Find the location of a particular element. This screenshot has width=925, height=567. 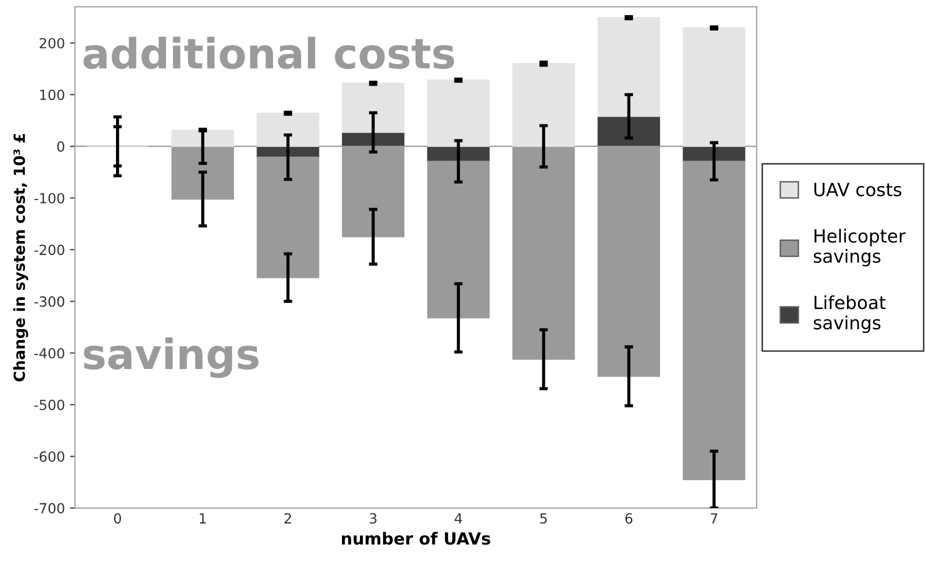

x-tick-label: 3 is located at coordinates (373, 518).